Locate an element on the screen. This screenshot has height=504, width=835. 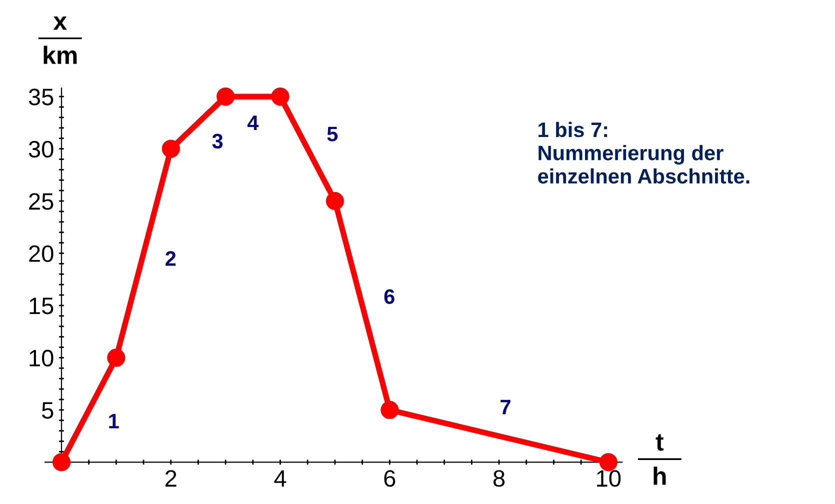
y-tick-label: 30 is located at coordinates (41, 149).